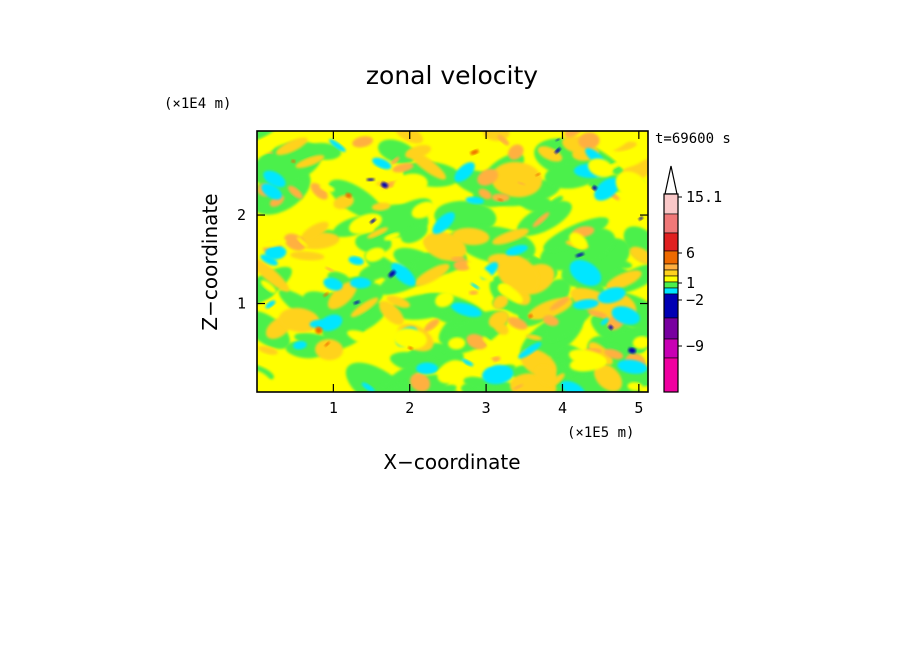 This screenshot has width=904, height=654. What do you see at coordinates (241, 304) in the screenshot?
I see `y-tick-label: 1` at bounding box center [241, 304].